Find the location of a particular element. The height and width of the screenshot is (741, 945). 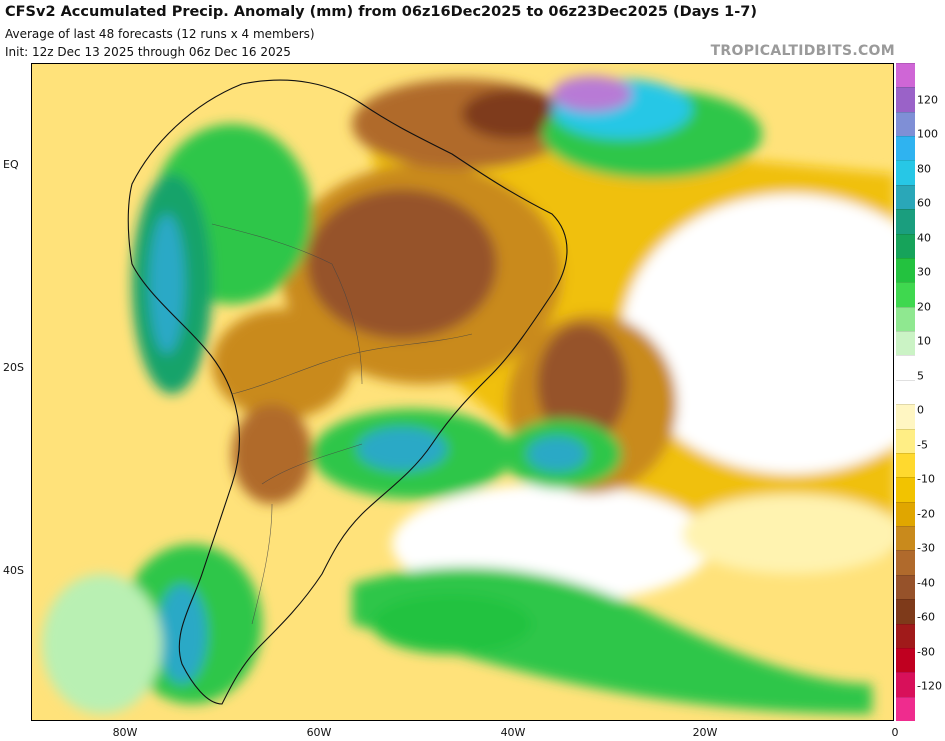

colorbar-label: -20 is located at coordinates (926, 514).